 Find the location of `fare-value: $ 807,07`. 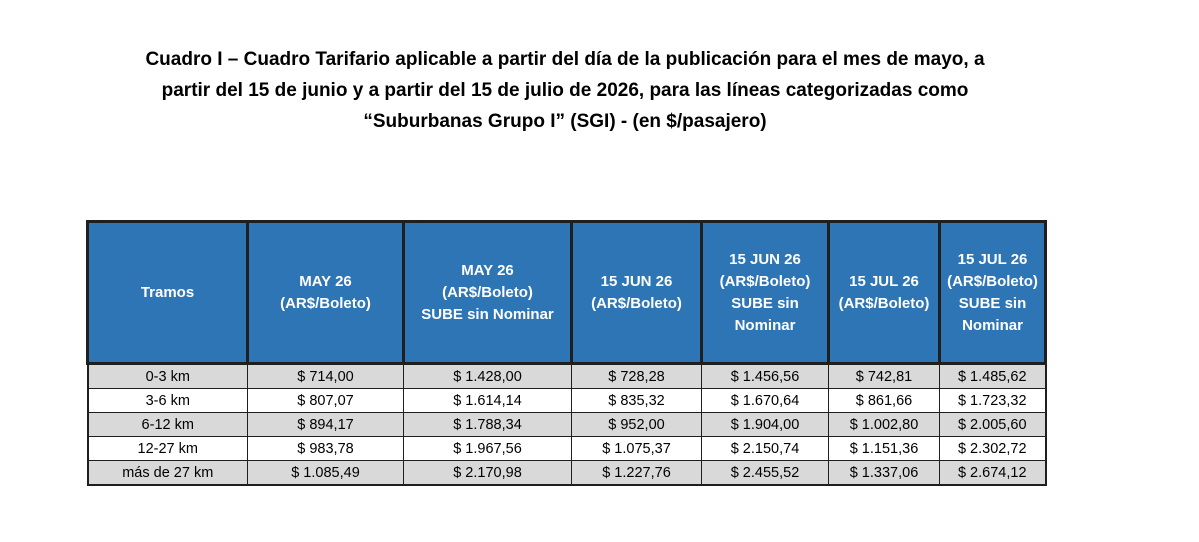

fare-value: $ 807,07 is located at coordinates (325, 400).